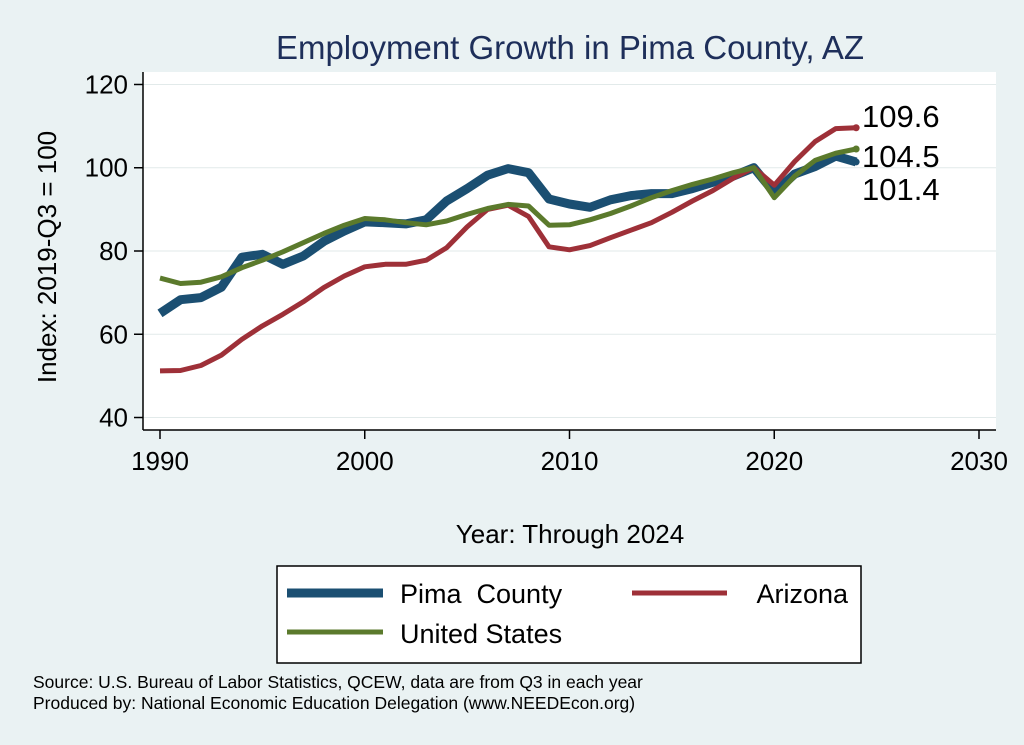 This screenshot has width=1024, height=745. I want to click on x-tick-label: 2000, so click(365, 461).